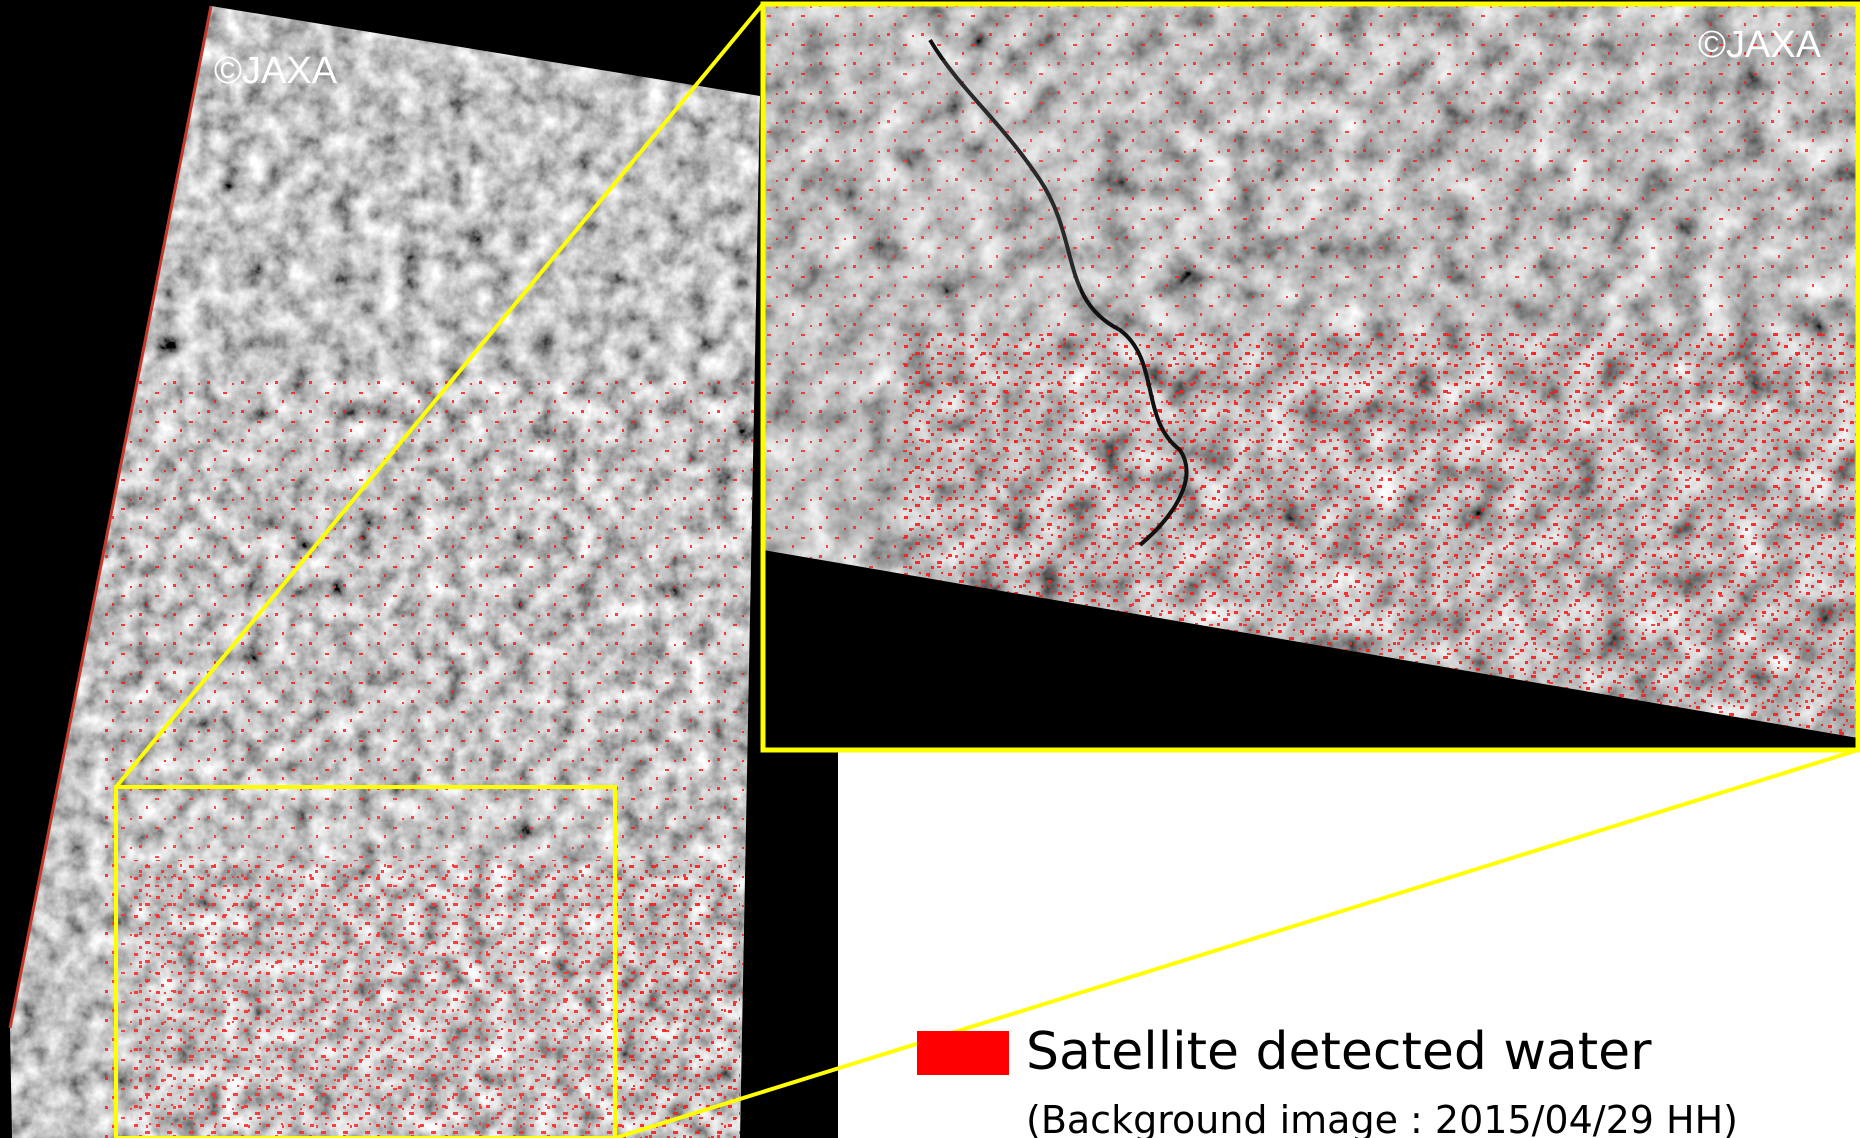  Describe the element at coordinates (276, 71) in the screenshot. I see `main-copyright-label: ©JAXA` at that location.